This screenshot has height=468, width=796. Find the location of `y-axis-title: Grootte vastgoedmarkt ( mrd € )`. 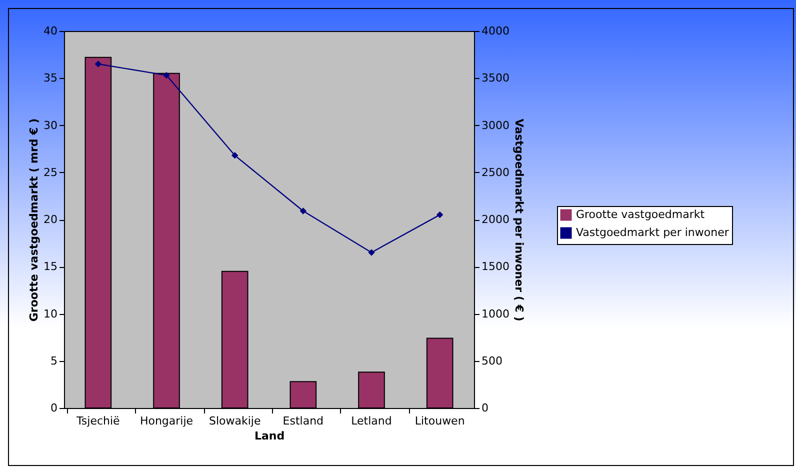

y-axis-title: Grootte vastgoedmarkt ( mrd € ) is located at coordinates (34, 220).